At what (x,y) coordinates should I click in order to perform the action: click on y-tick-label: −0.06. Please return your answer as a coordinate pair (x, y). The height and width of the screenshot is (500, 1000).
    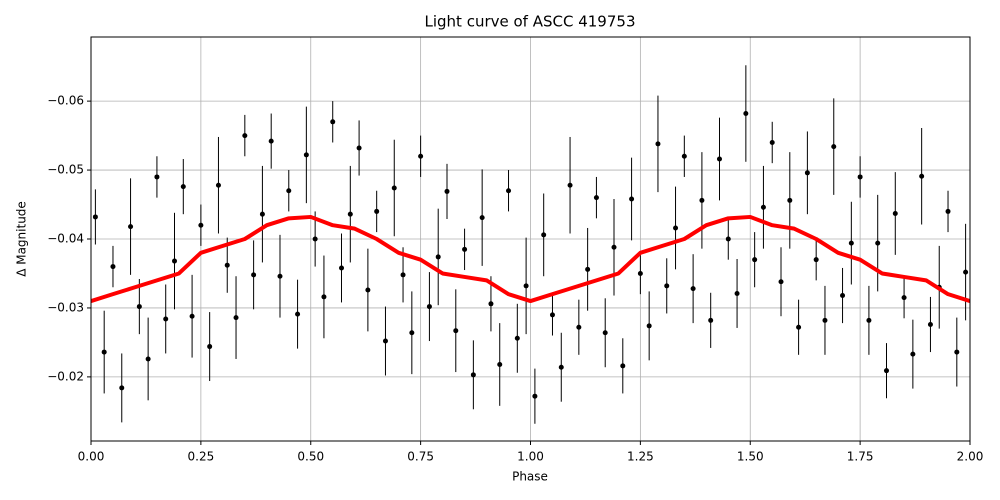
    Looking at the image, I should click on (65, 101).